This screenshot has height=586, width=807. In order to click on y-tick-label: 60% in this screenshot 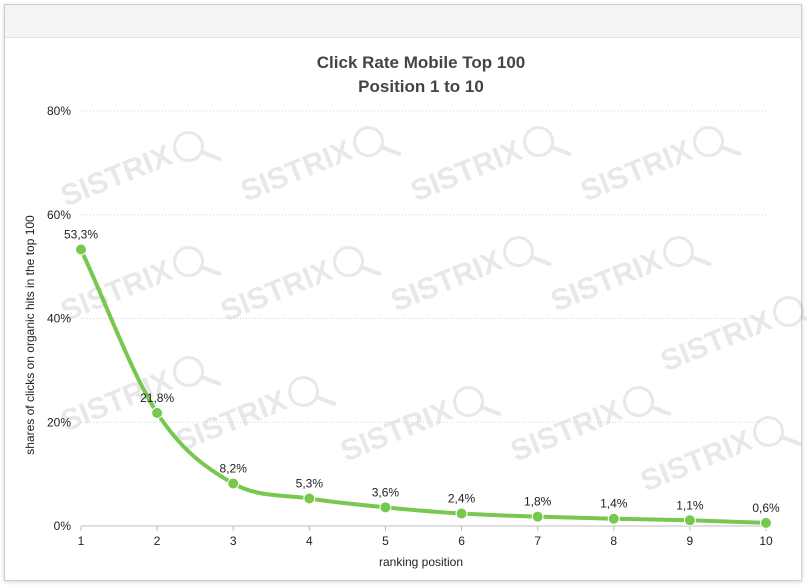, I will do `click(59, 215)`.